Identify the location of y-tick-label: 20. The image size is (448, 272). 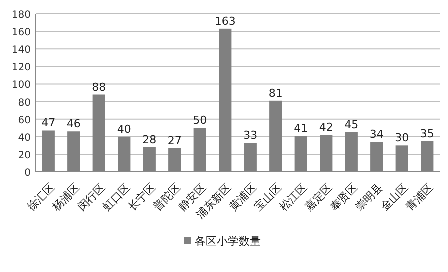
(24, 156).